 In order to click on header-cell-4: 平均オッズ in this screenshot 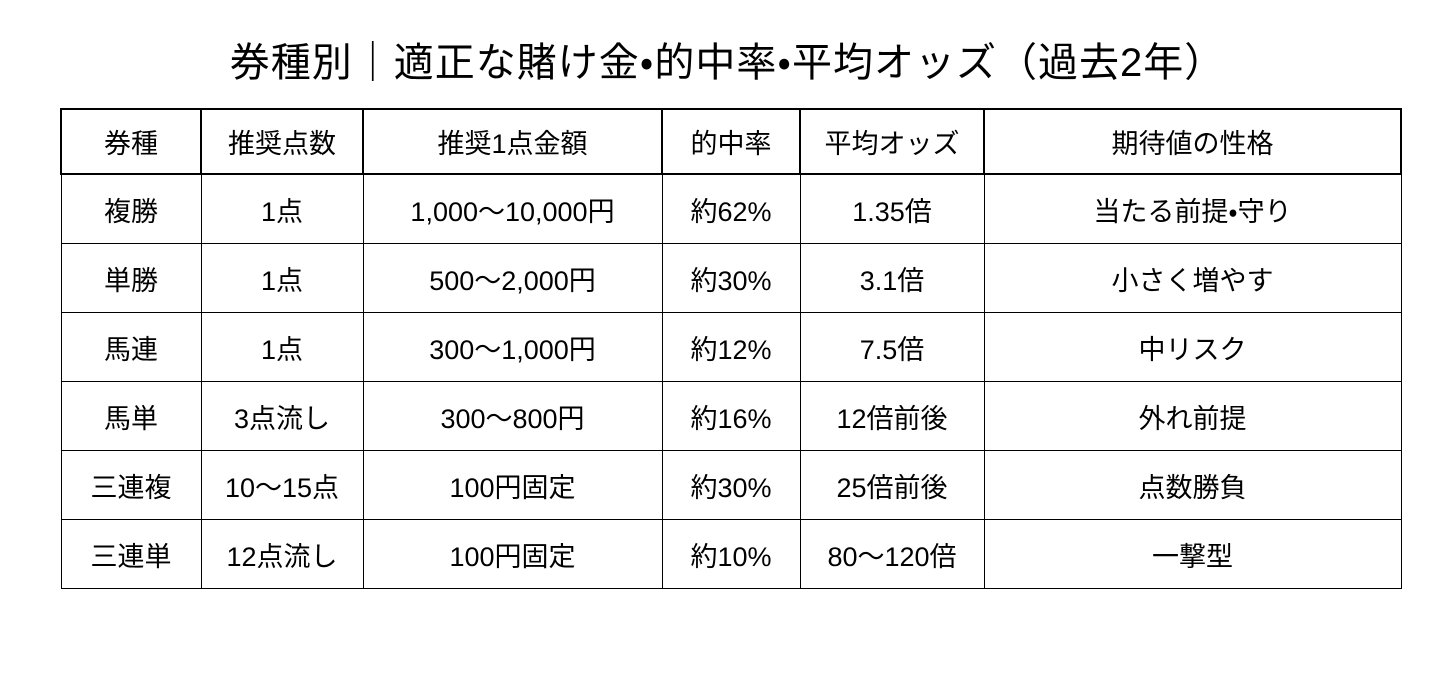, I will do `click(892, 141)`.